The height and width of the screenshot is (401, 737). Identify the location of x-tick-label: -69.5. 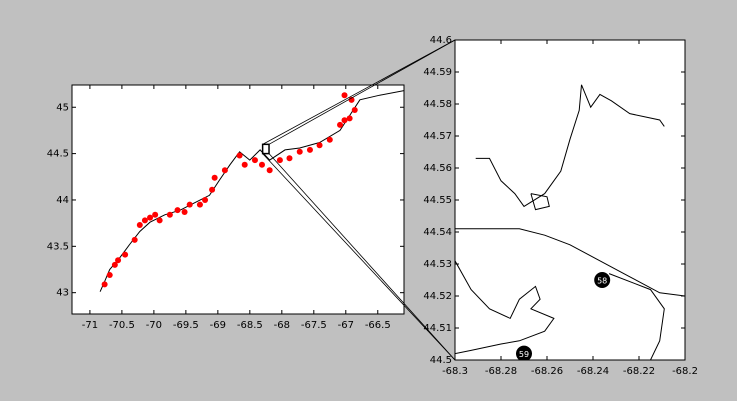
(186, 325).